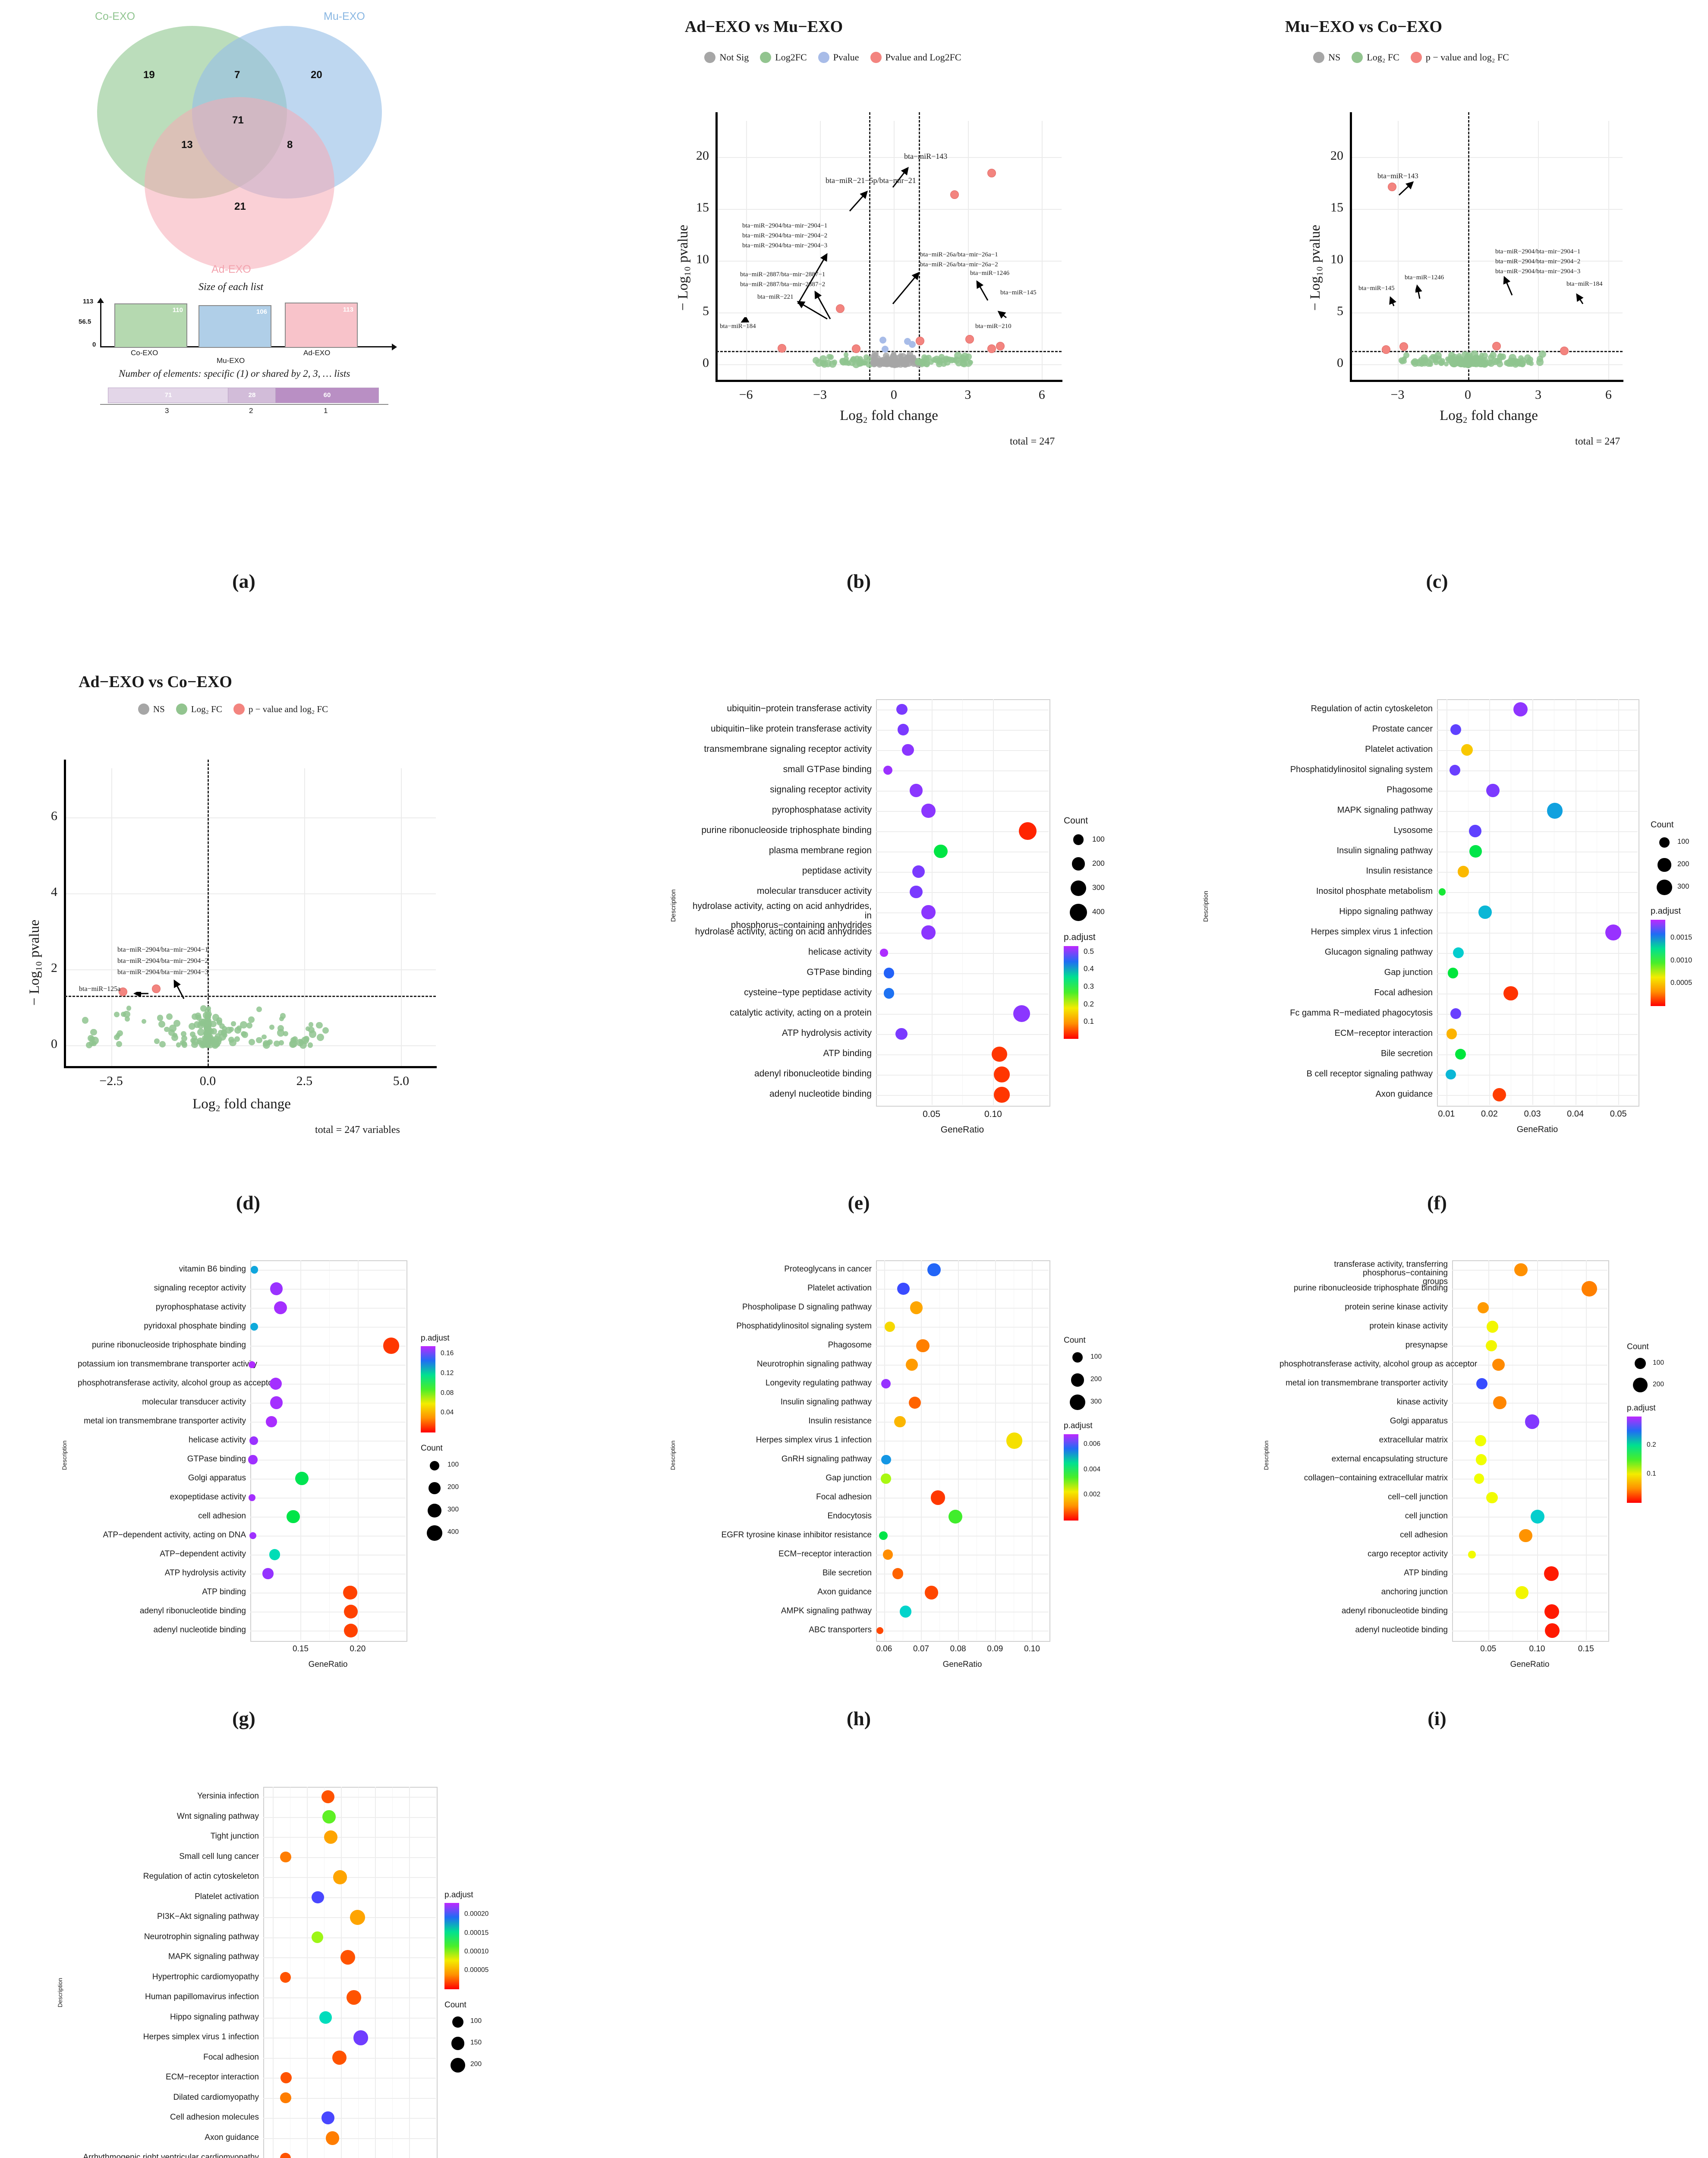 The width and height of the screenshot is (1708, 2158). Describe the element at coordinates (447, 1353) in the screenshot. I see `colorbar-tick-label: 0.16` at that location.